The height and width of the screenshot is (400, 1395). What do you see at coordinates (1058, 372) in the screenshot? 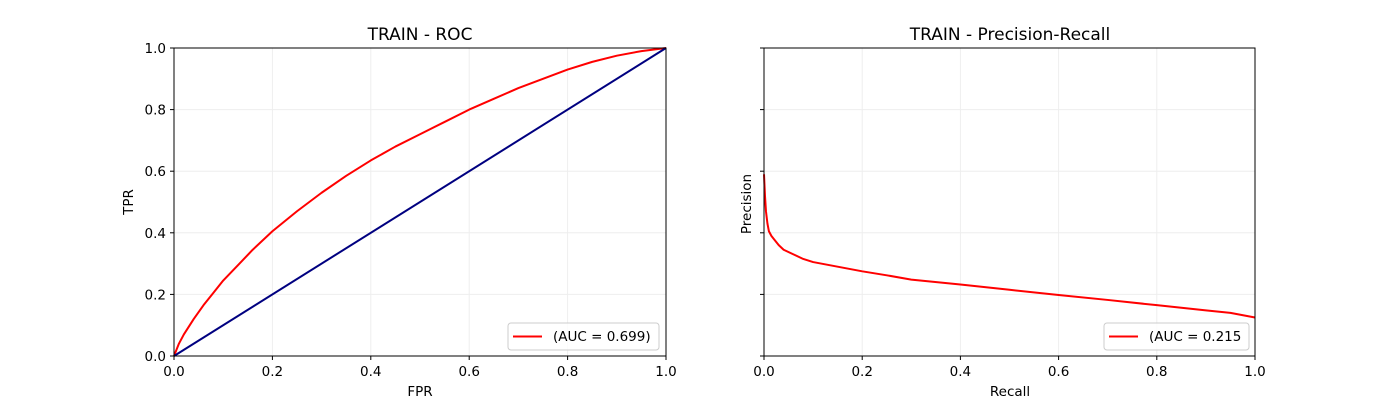
I see `pr-x-tick-label: 0.6` at bounding box center [1058, 372].